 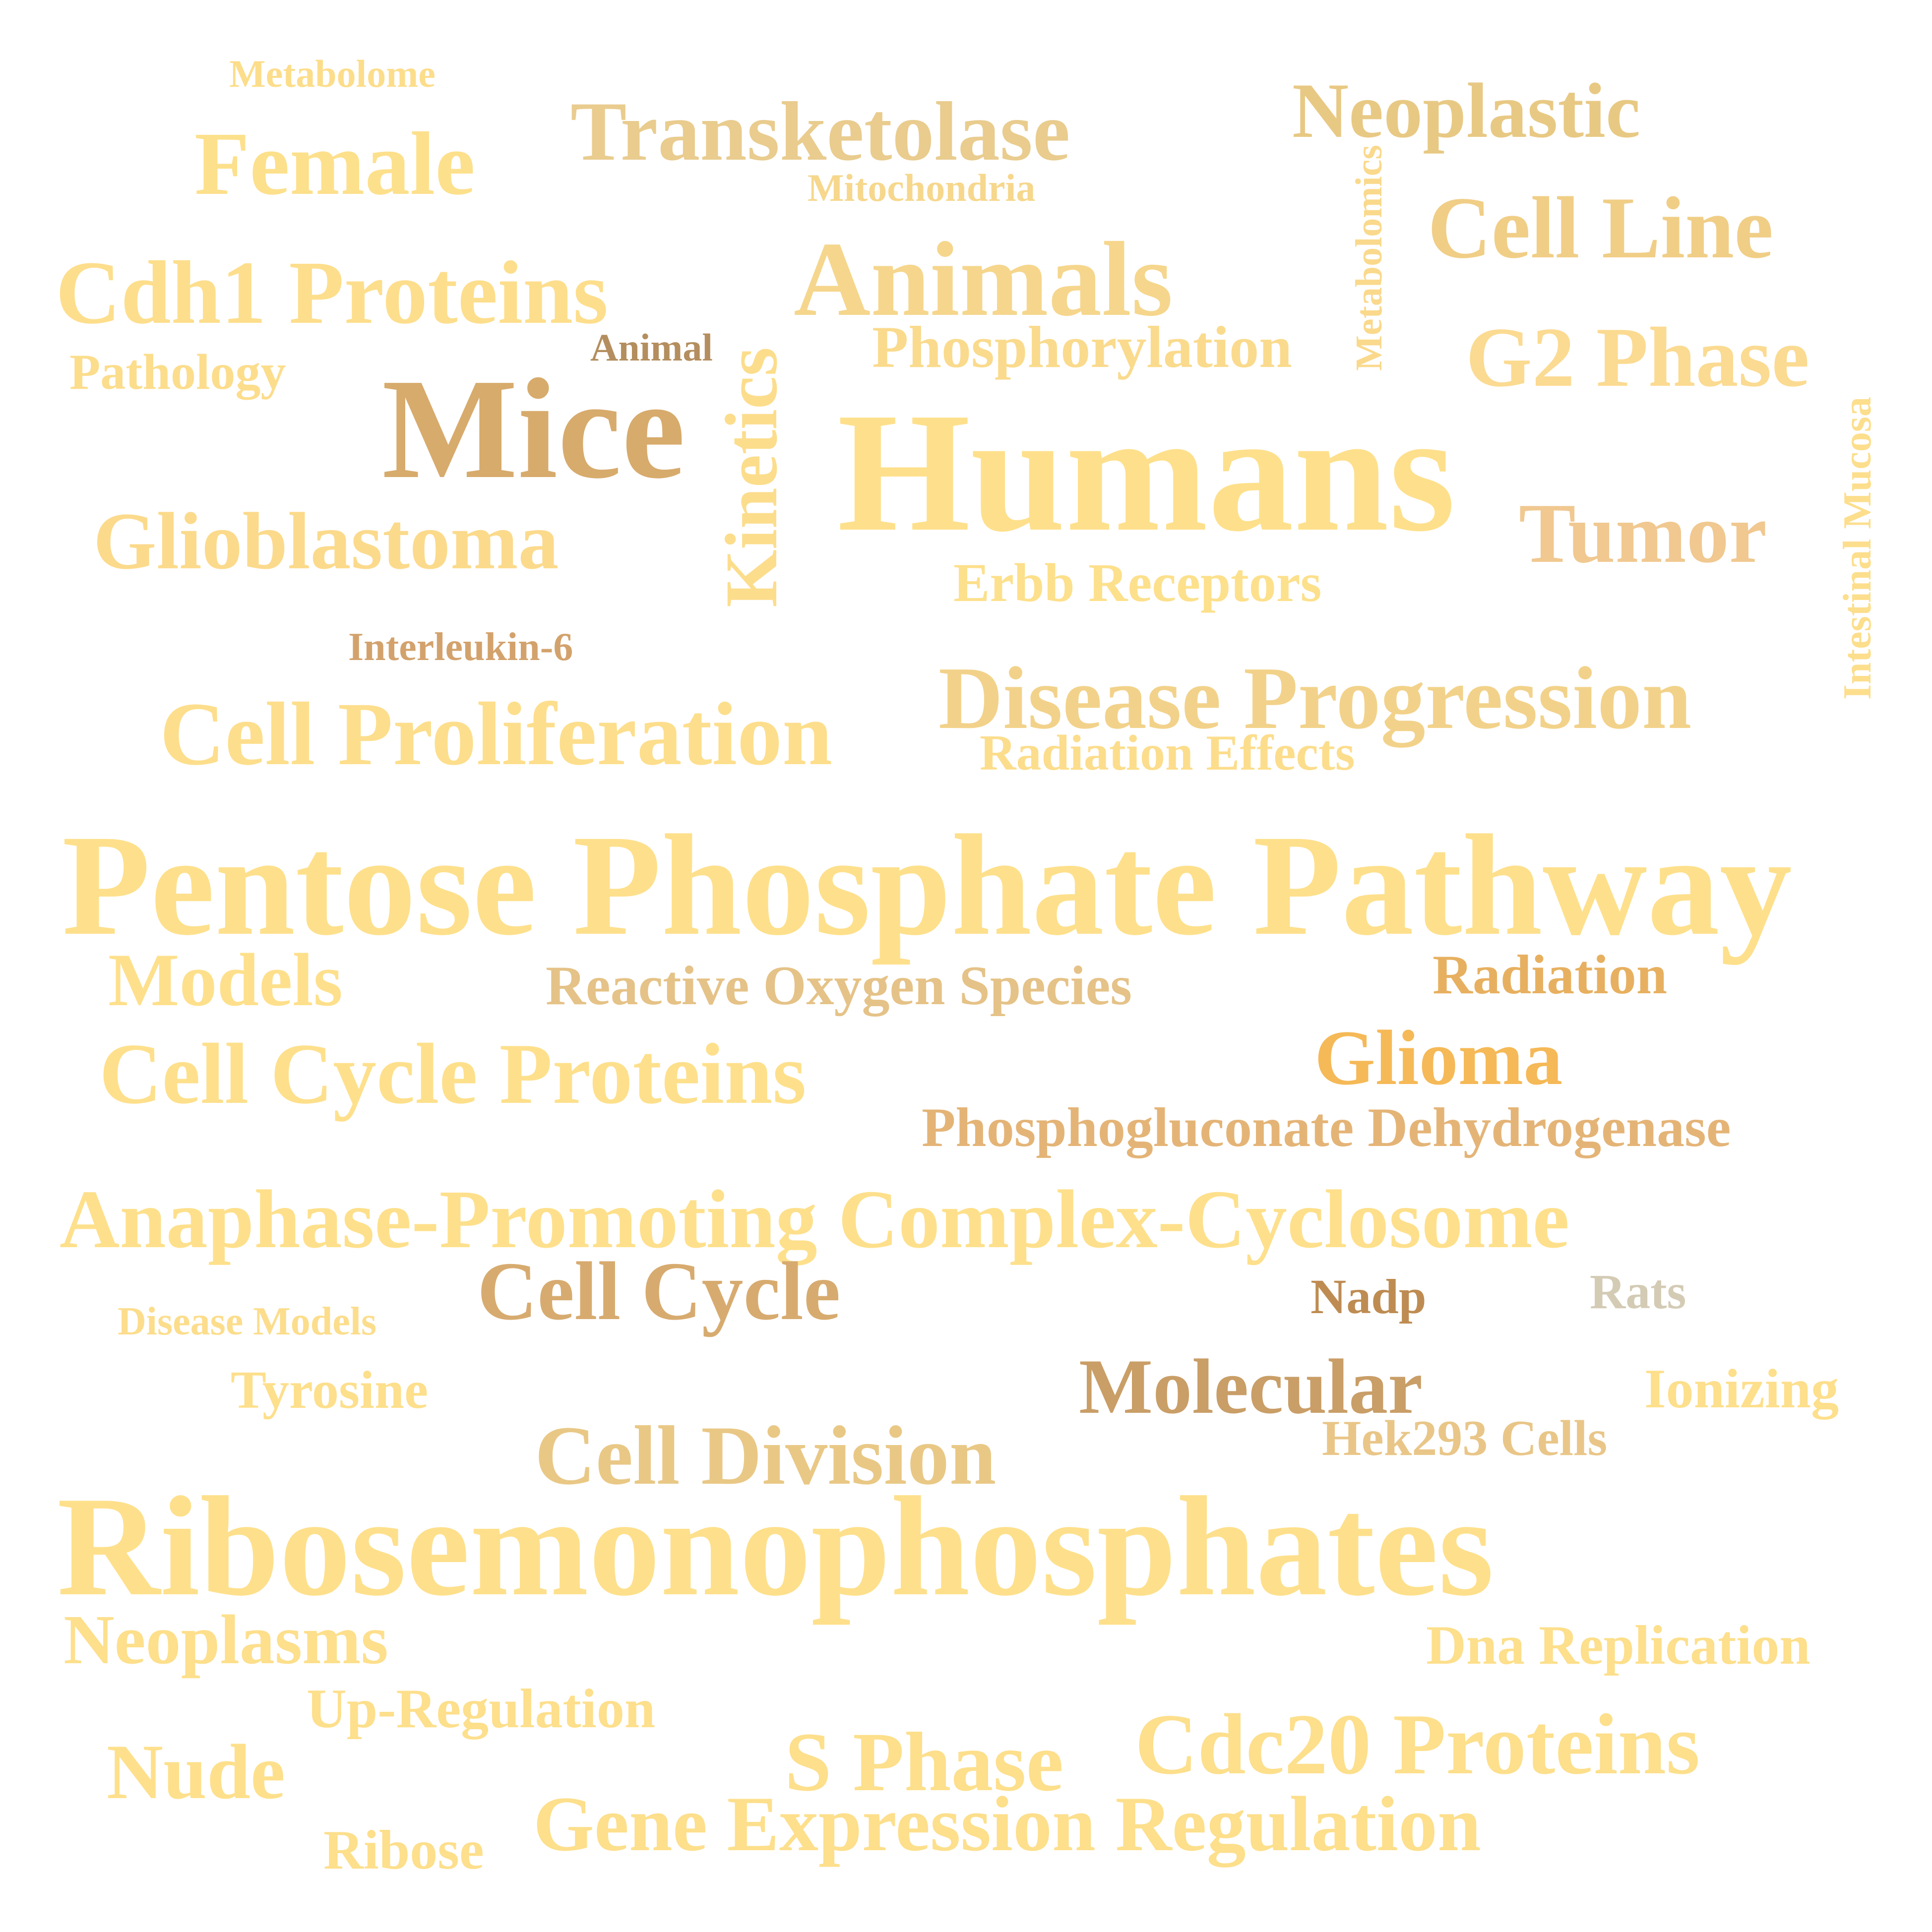 I want to click on word-animal: Animal, so click(x=651, y=347).